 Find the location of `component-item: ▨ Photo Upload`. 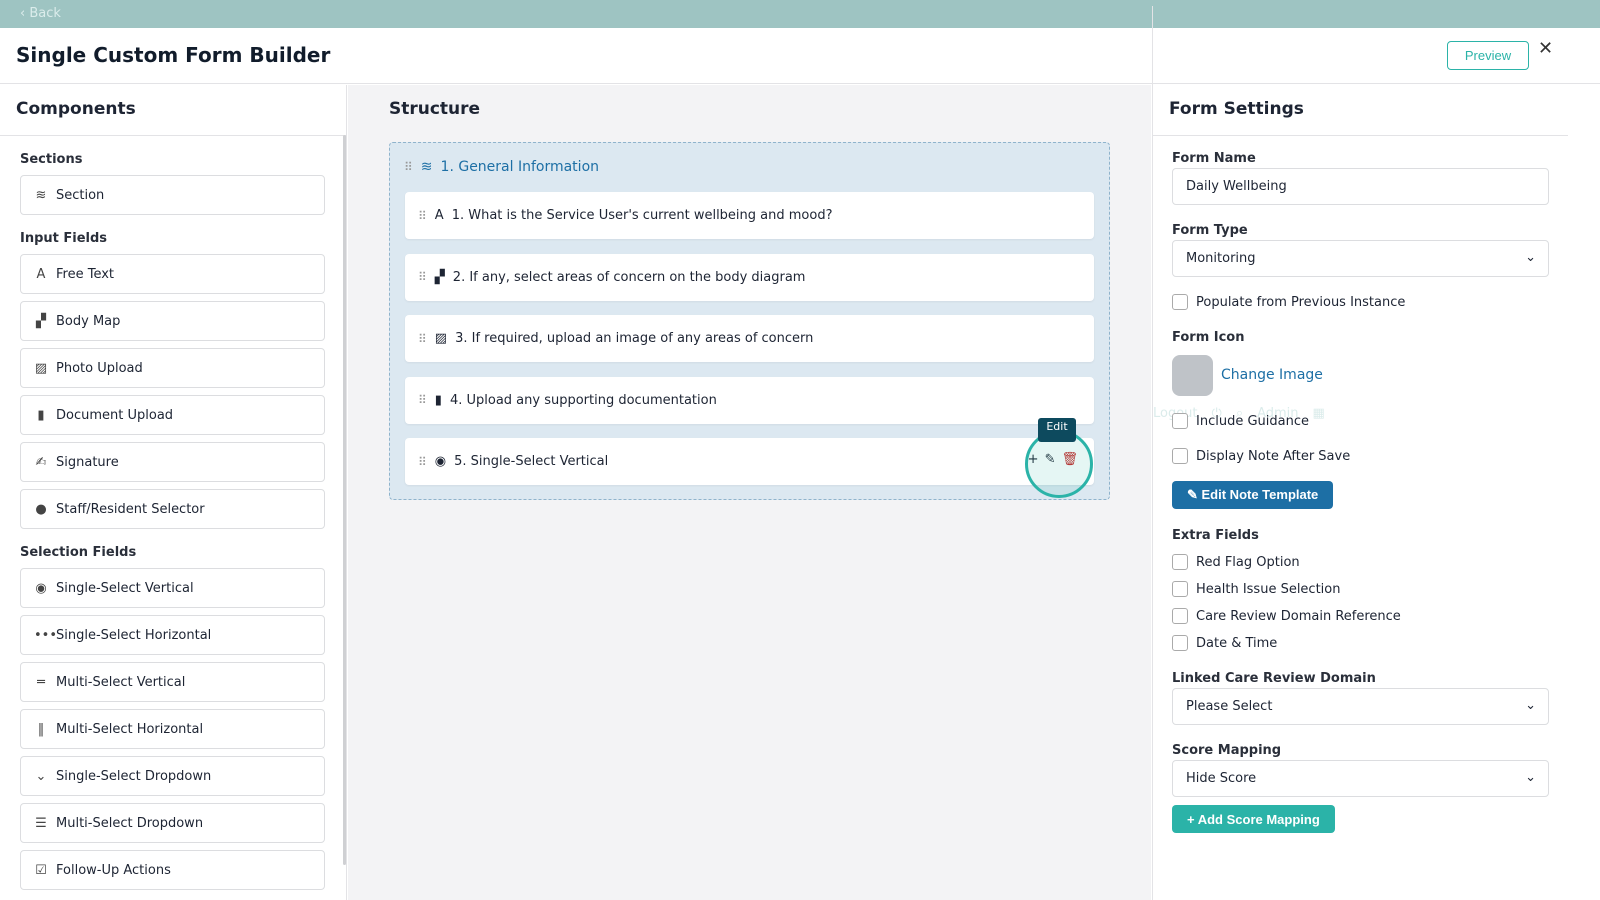

component-item: ▨ Photo Upload is located at coordinates (172, 368).